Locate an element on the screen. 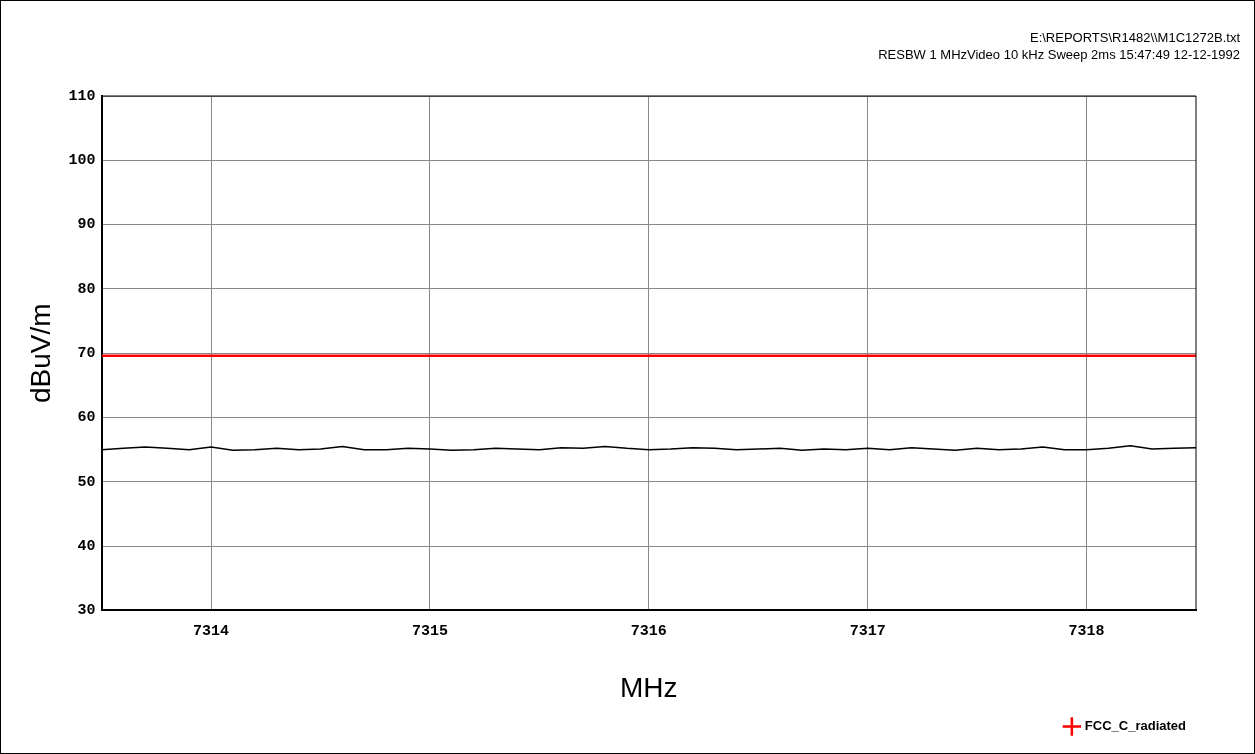  x-tick-label: 7318 is located at coordinates (1086, 632).